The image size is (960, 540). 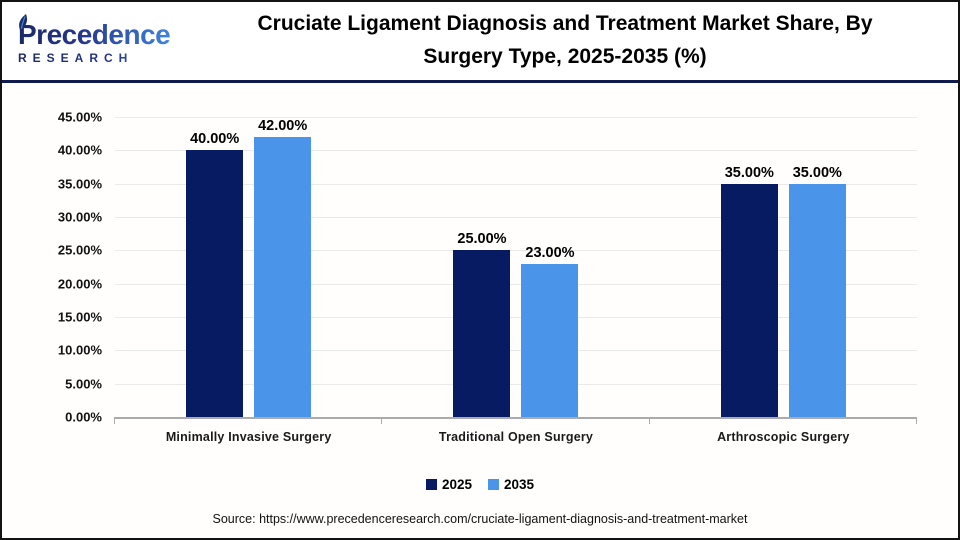 What do you see at coordinates (480, 484) in the screenshot?
I see `chart-legend: 2025 2035` at bounding box center [480, 484].